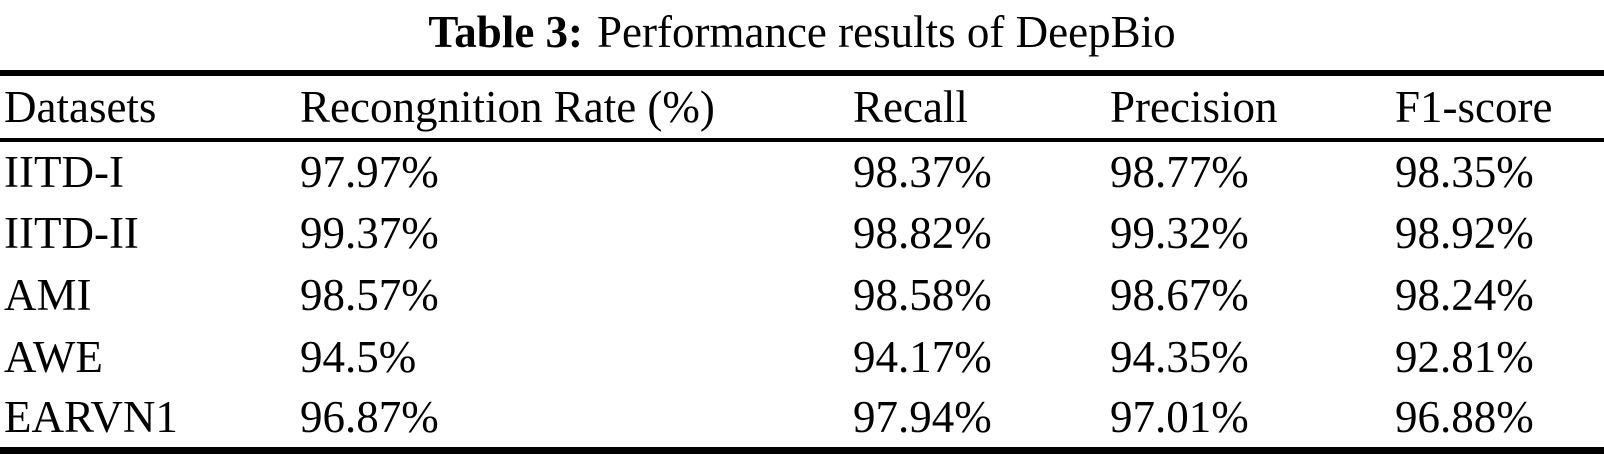  Describe the element at coordinates (922, 357) in the screenshot. I see `cell-recall: 94.17%` at that location.